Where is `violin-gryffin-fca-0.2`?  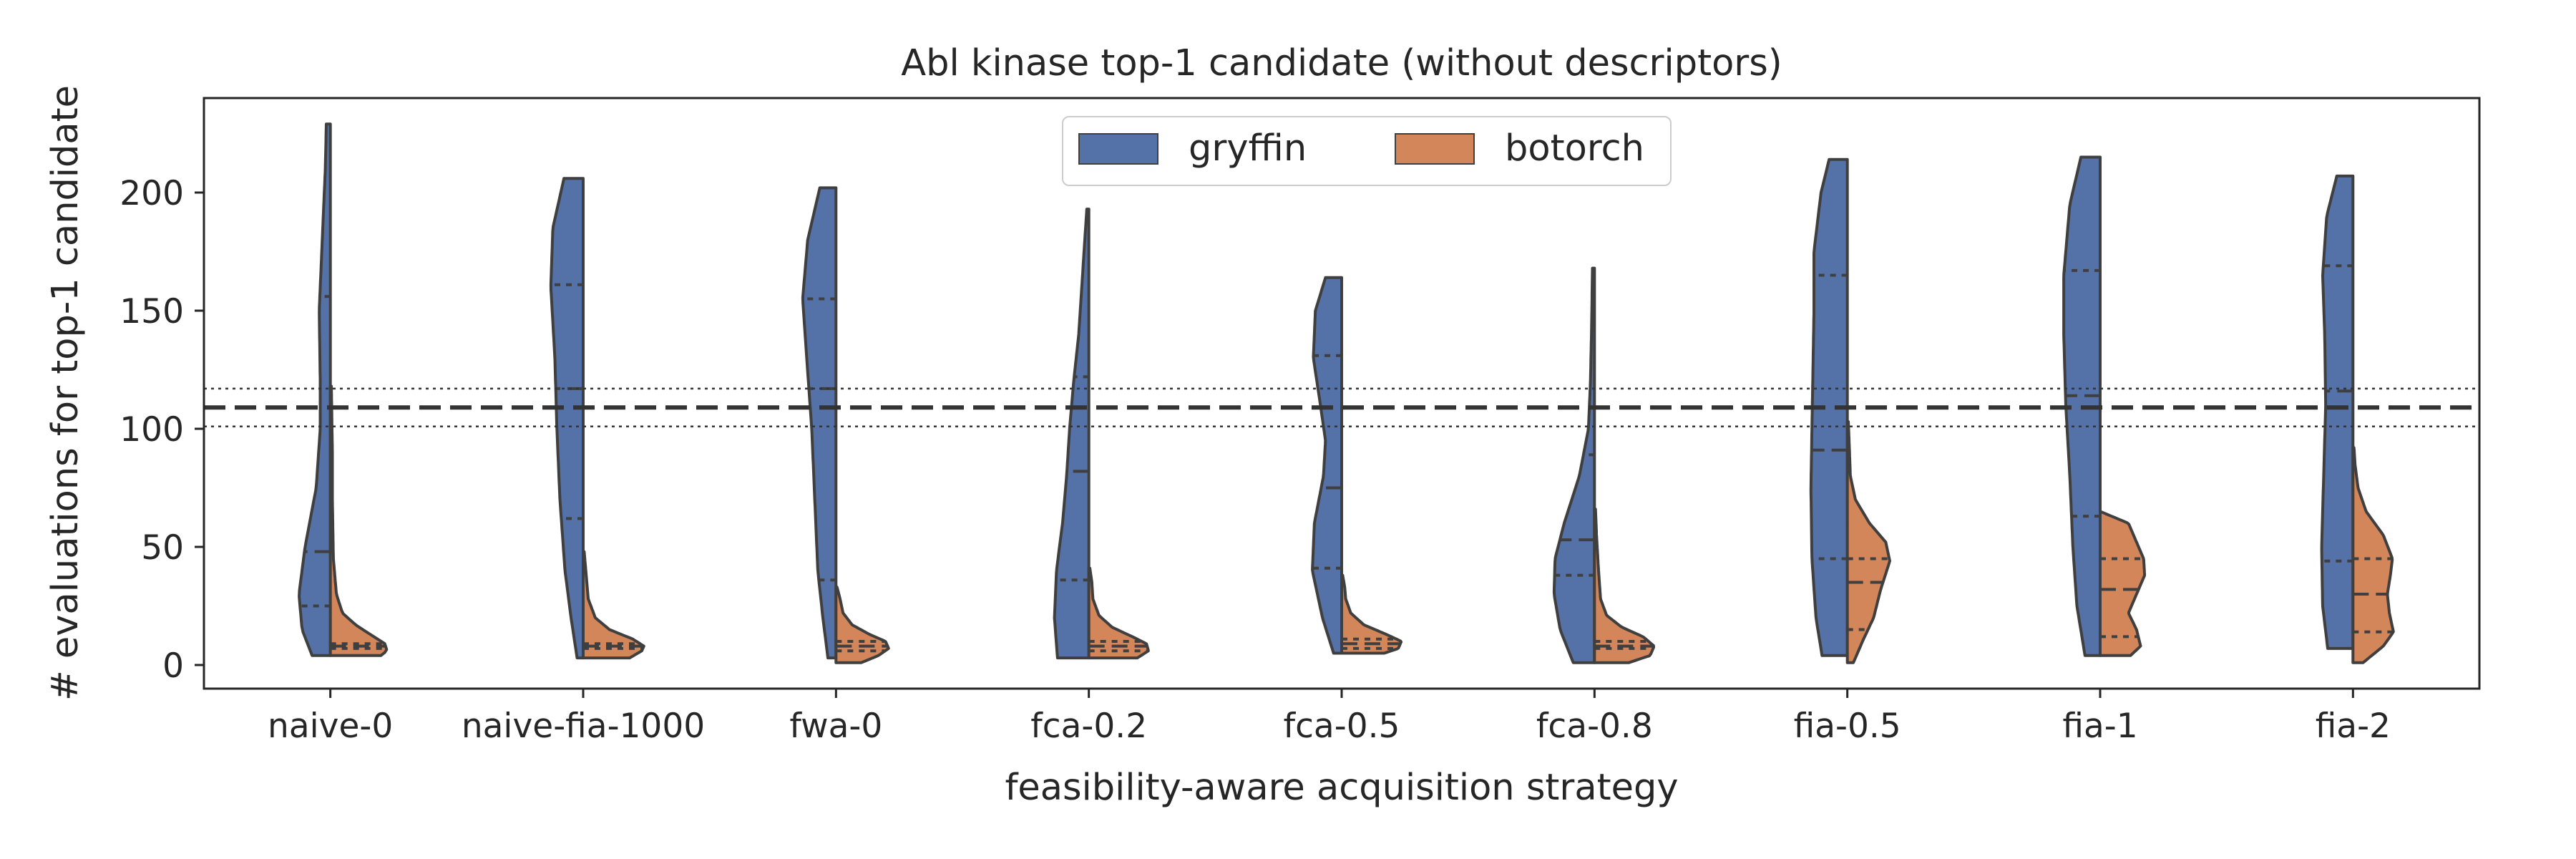
violin-gryffin-fca-0.2 is located at coordinates (1072, 434).